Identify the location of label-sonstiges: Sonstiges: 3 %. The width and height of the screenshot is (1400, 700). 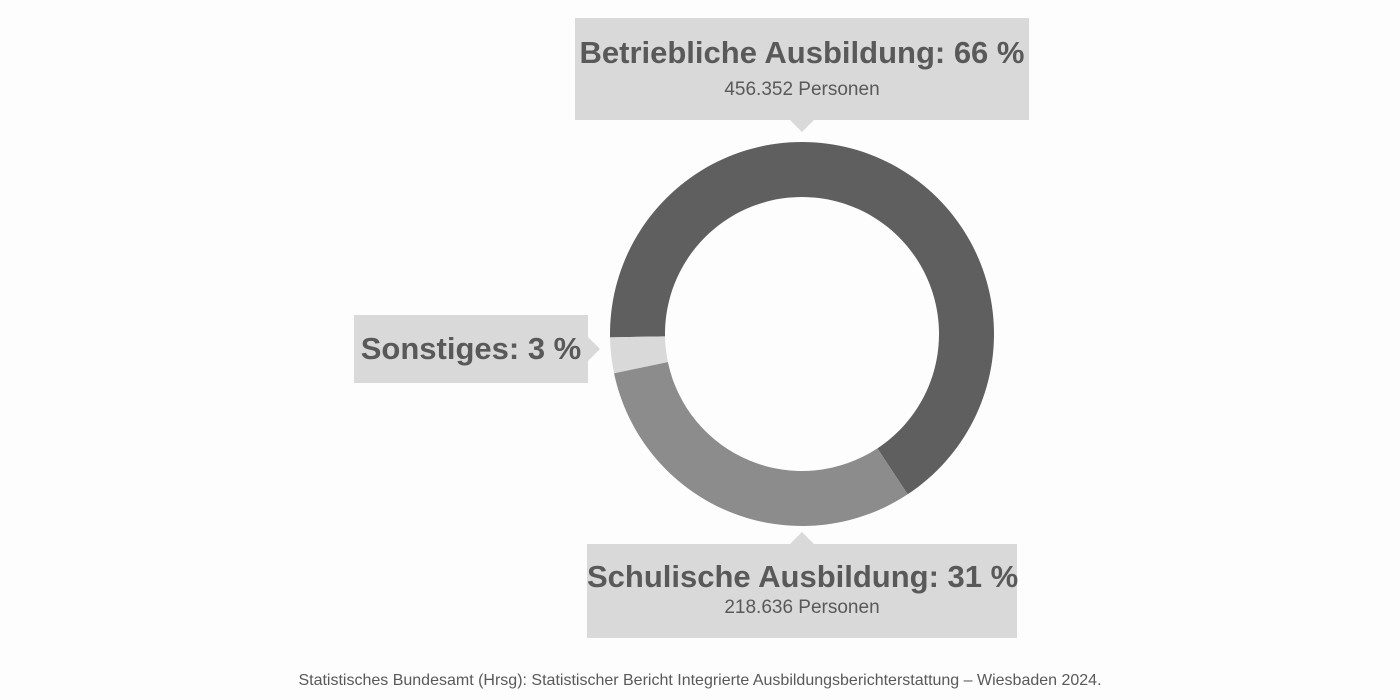
(477, 349).